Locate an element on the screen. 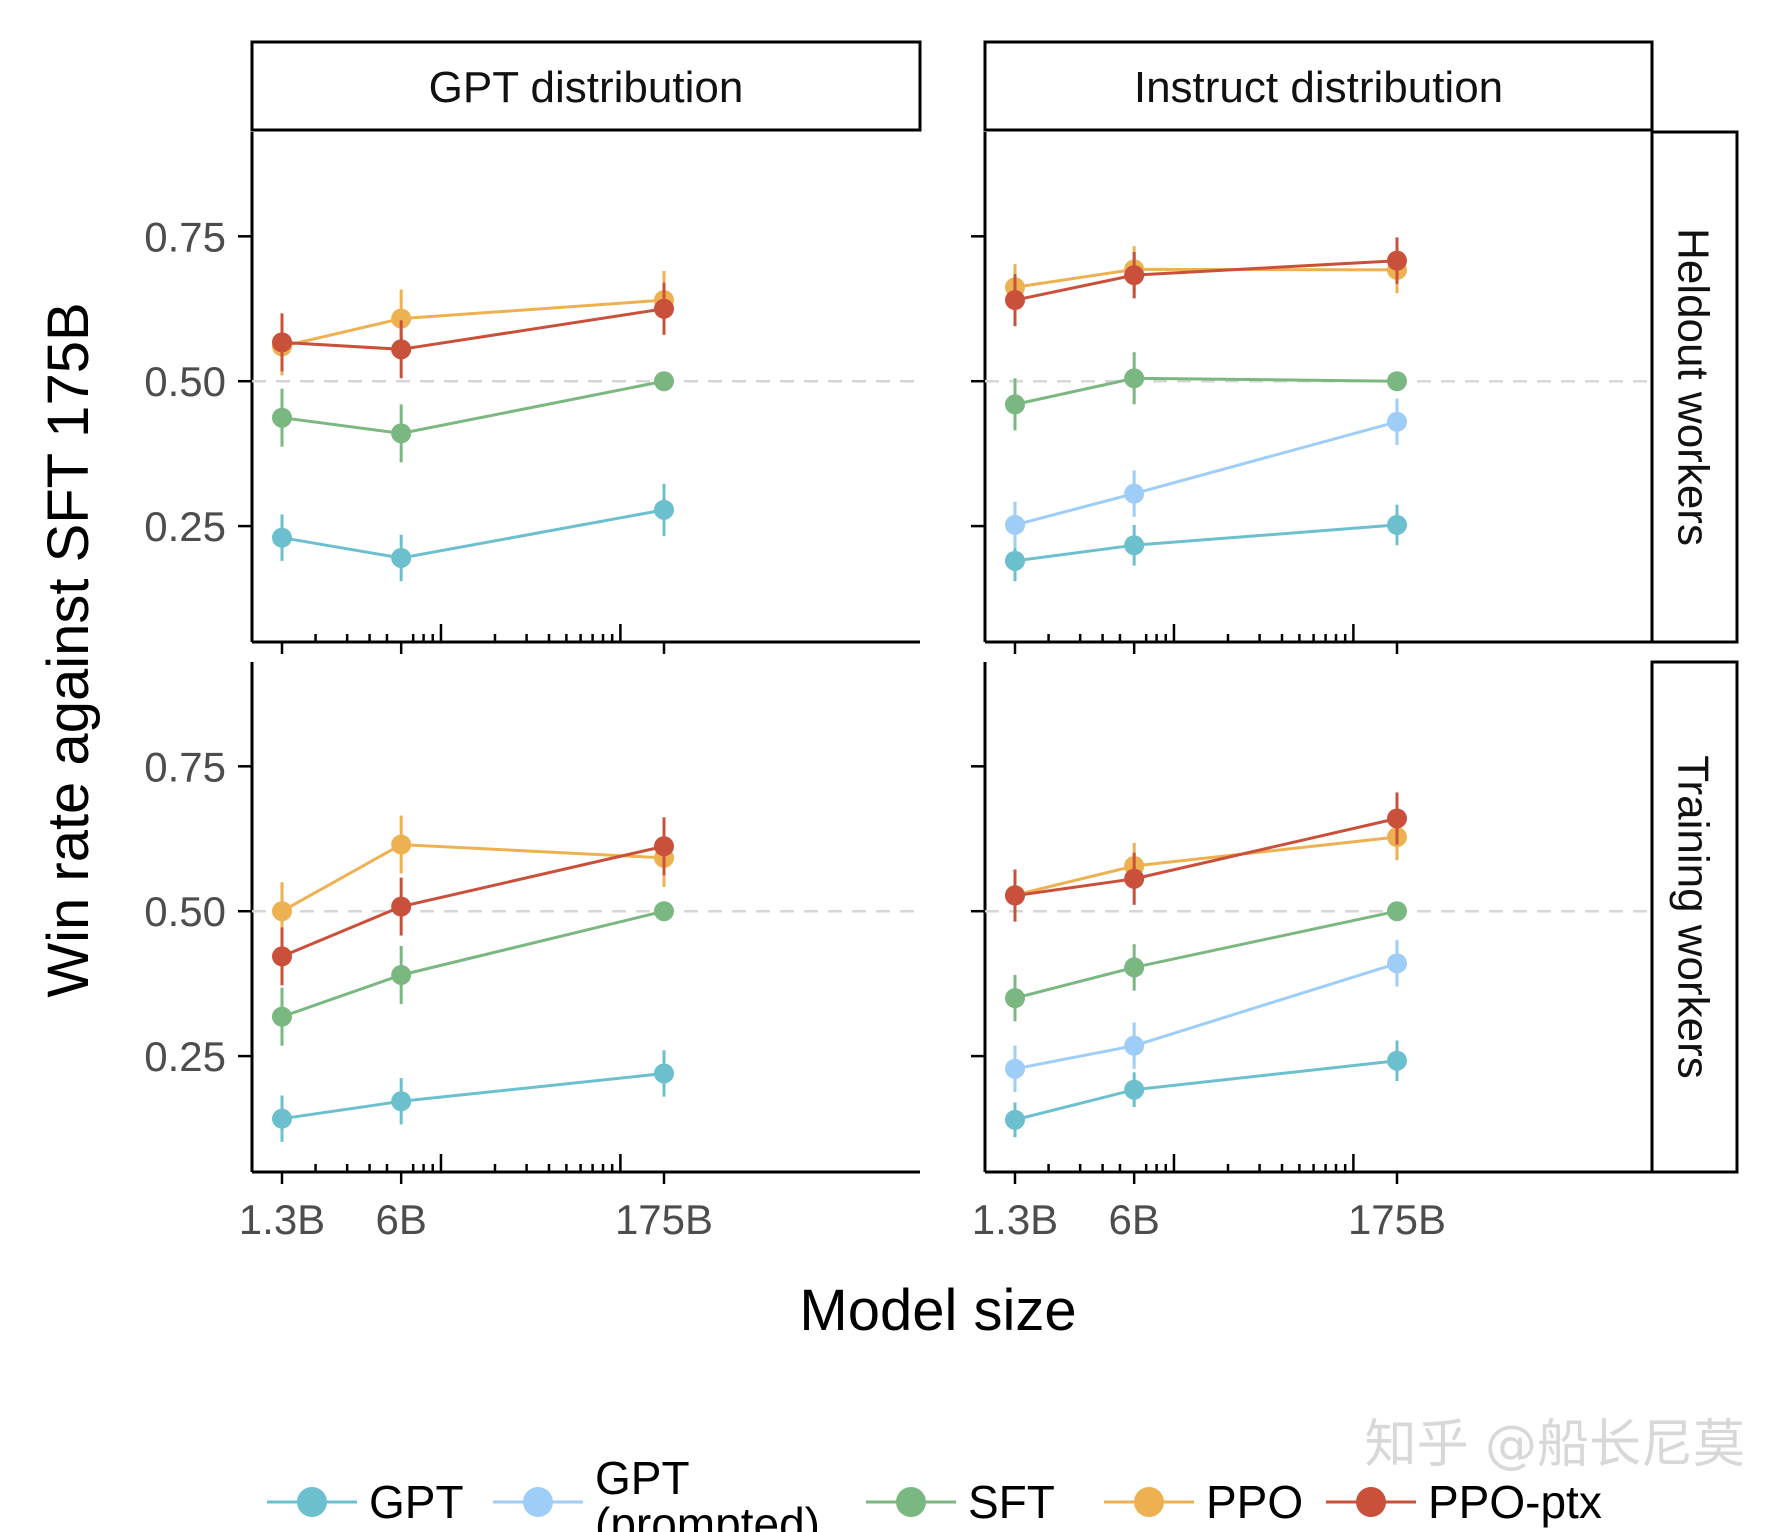  panel-2-1-series-ppo-ptx is located at coordinates (473, 901).